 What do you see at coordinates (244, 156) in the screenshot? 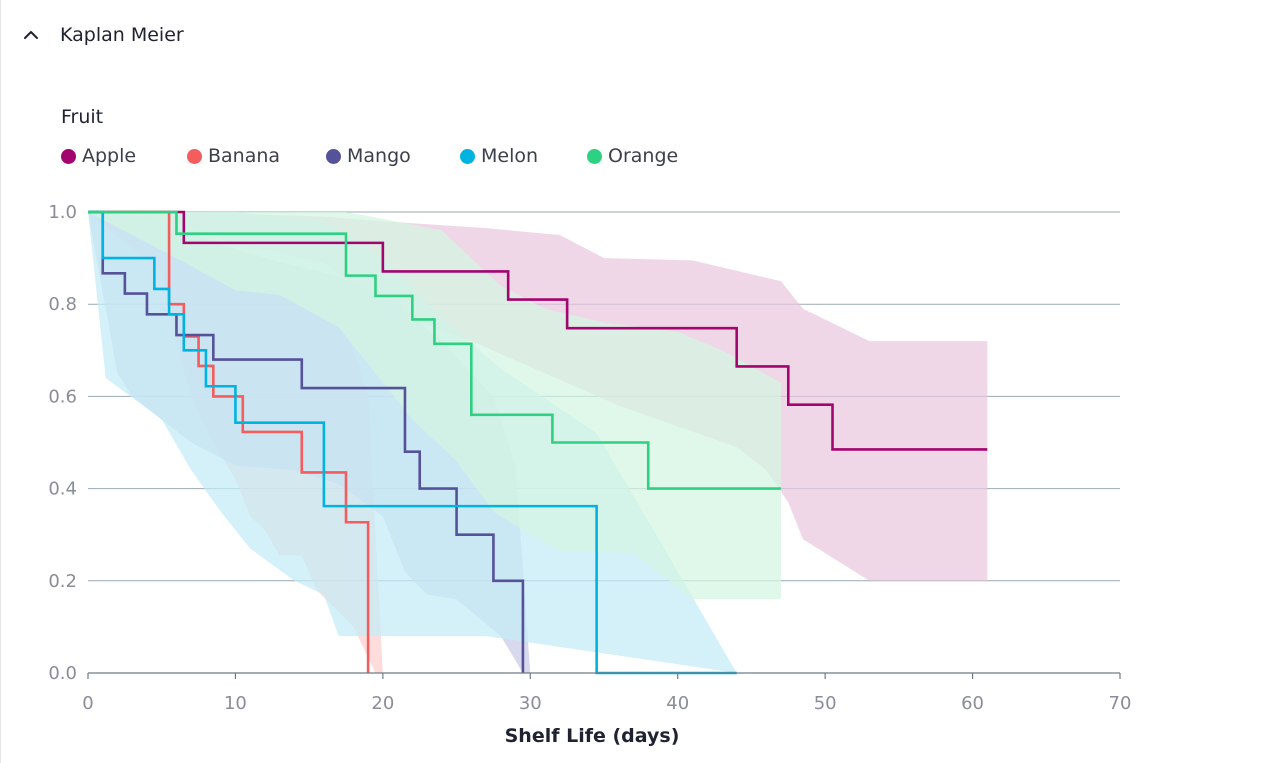
I see `legend-label: Banana` at bounding box center [244, 156].